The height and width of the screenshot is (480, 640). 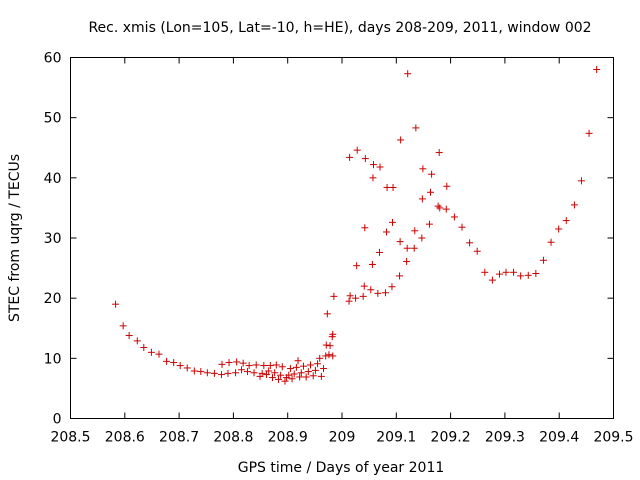 What do you see at coordinates (613, 438) in the screenshot?
I see `x-tick-label: 209.5` at bounding box center [613, 438].